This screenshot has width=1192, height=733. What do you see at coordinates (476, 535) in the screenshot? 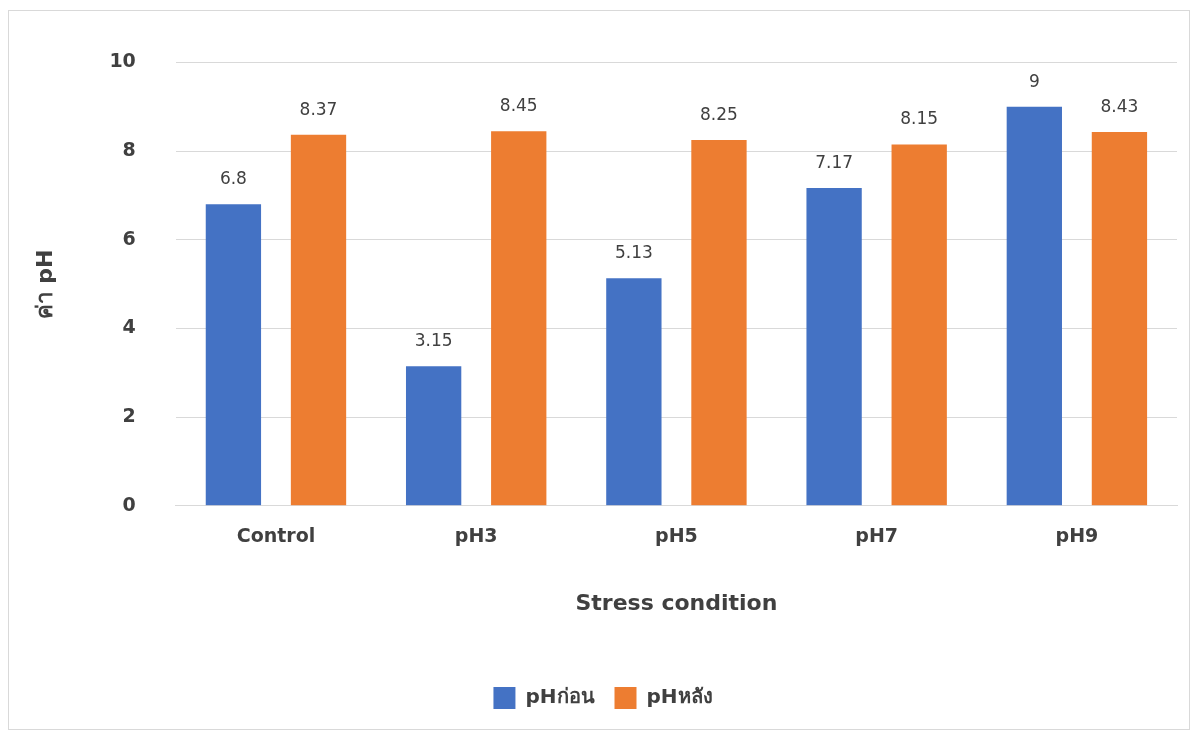
I see `x-tick-label: pH3` at bounding box center [476, 535].